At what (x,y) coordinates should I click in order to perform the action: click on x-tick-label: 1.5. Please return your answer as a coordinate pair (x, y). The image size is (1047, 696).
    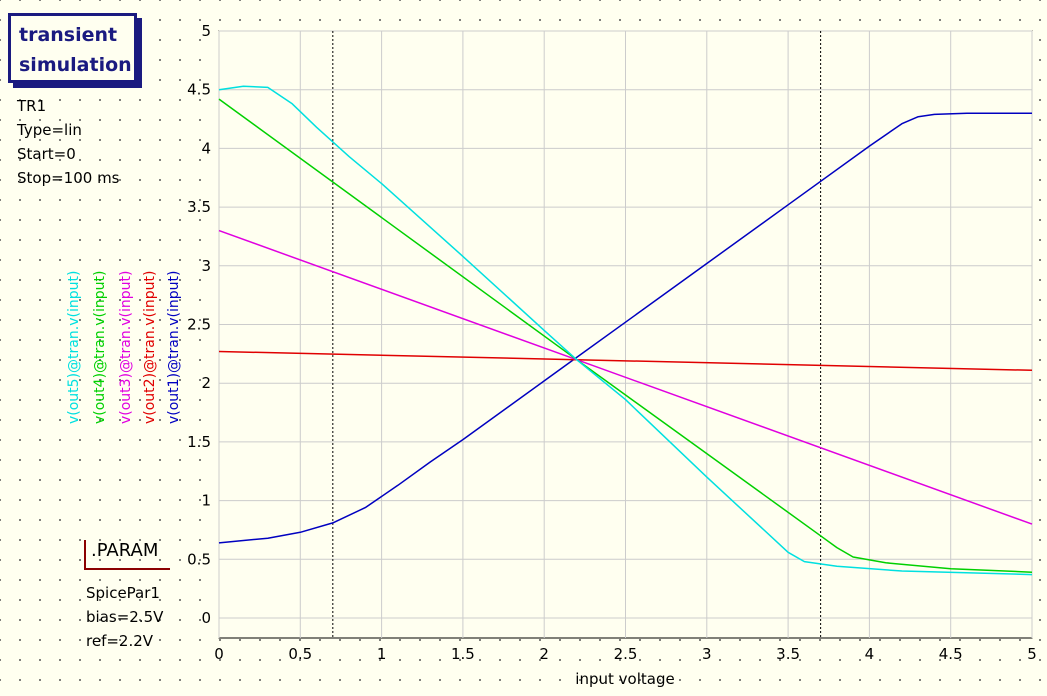
    Looking at the image, I should click on (463, 654).